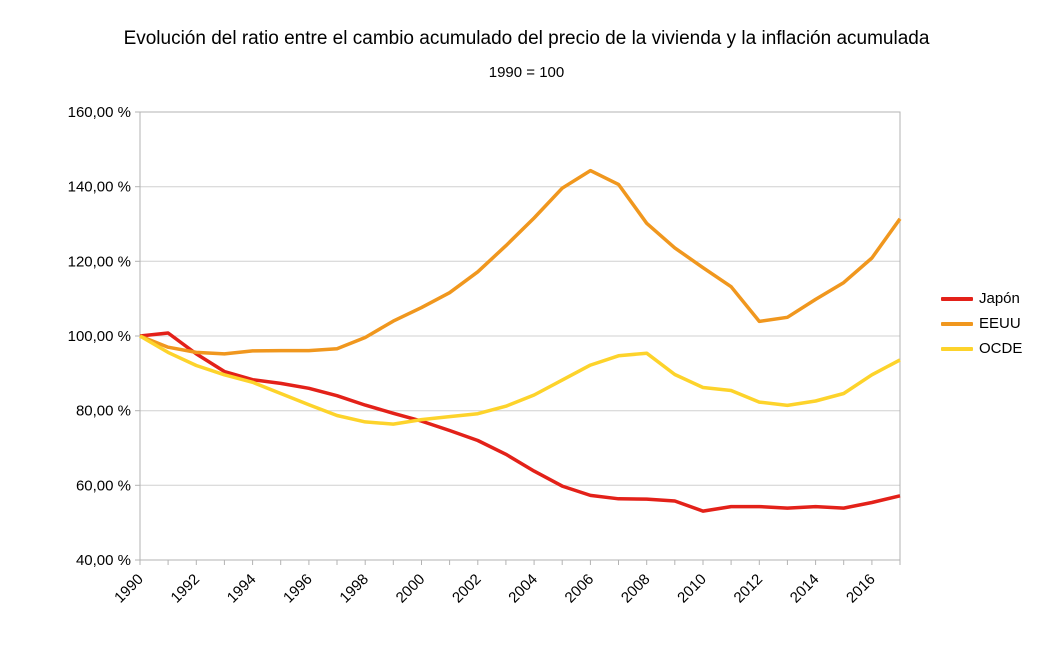  Describe the element at coordinates (467, 589) in the screenshot. I see `x-axis-tick-label: 2002` at that location.